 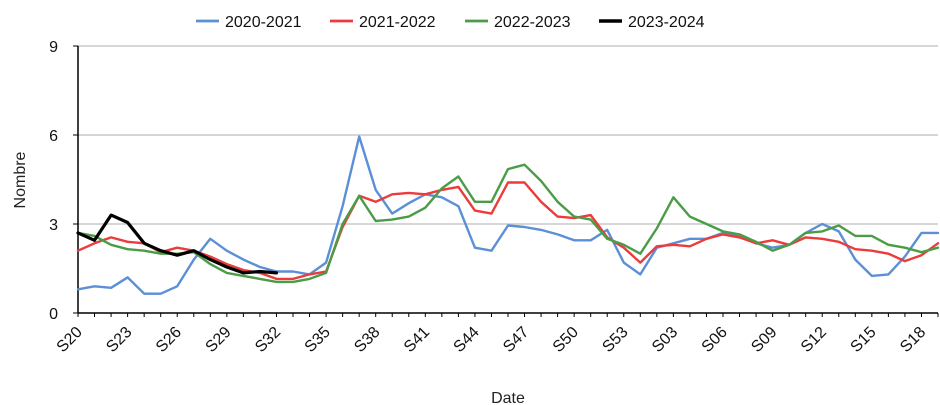 I want to click on legend-label-2020-2021: 2020-2021, so click(x=263, y=22).